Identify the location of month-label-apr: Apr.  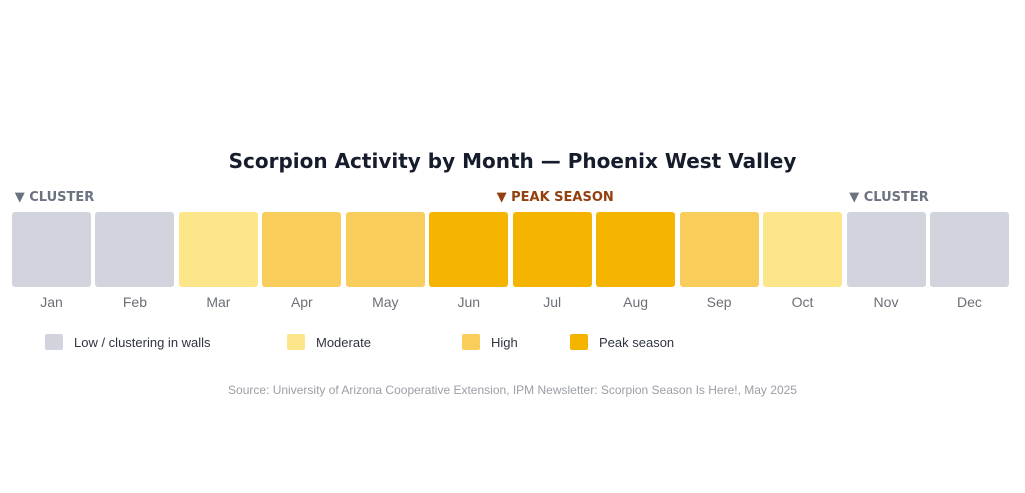
(301, 302).